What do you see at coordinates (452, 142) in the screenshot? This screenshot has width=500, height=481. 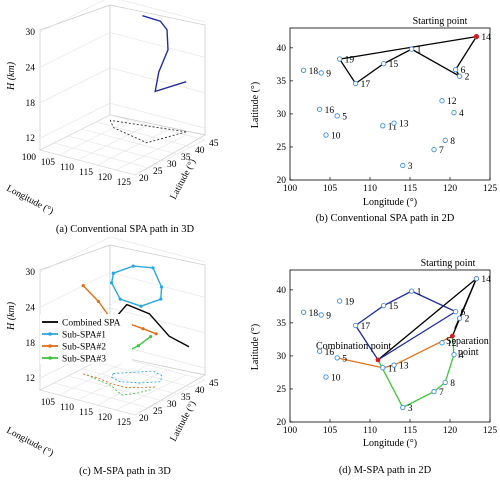 I see `point-label-8: 8` at bounding box center [452, 142].